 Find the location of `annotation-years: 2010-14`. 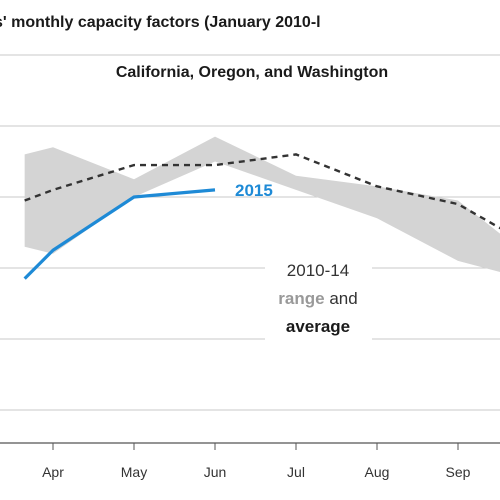

annotation-years: 2010-14 is located at coordinates (318, 270).